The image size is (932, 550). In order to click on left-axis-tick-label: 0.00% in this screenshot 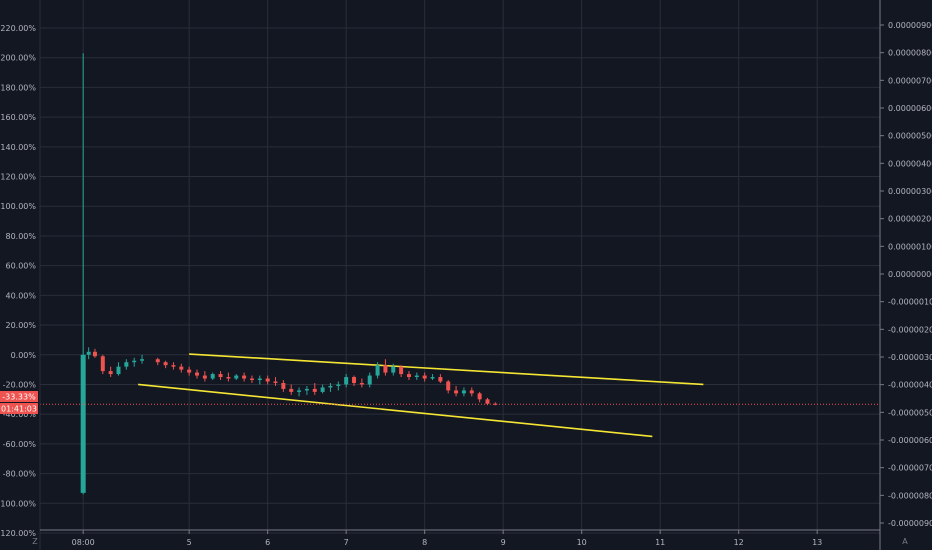, I will do `click(24, 355)`.